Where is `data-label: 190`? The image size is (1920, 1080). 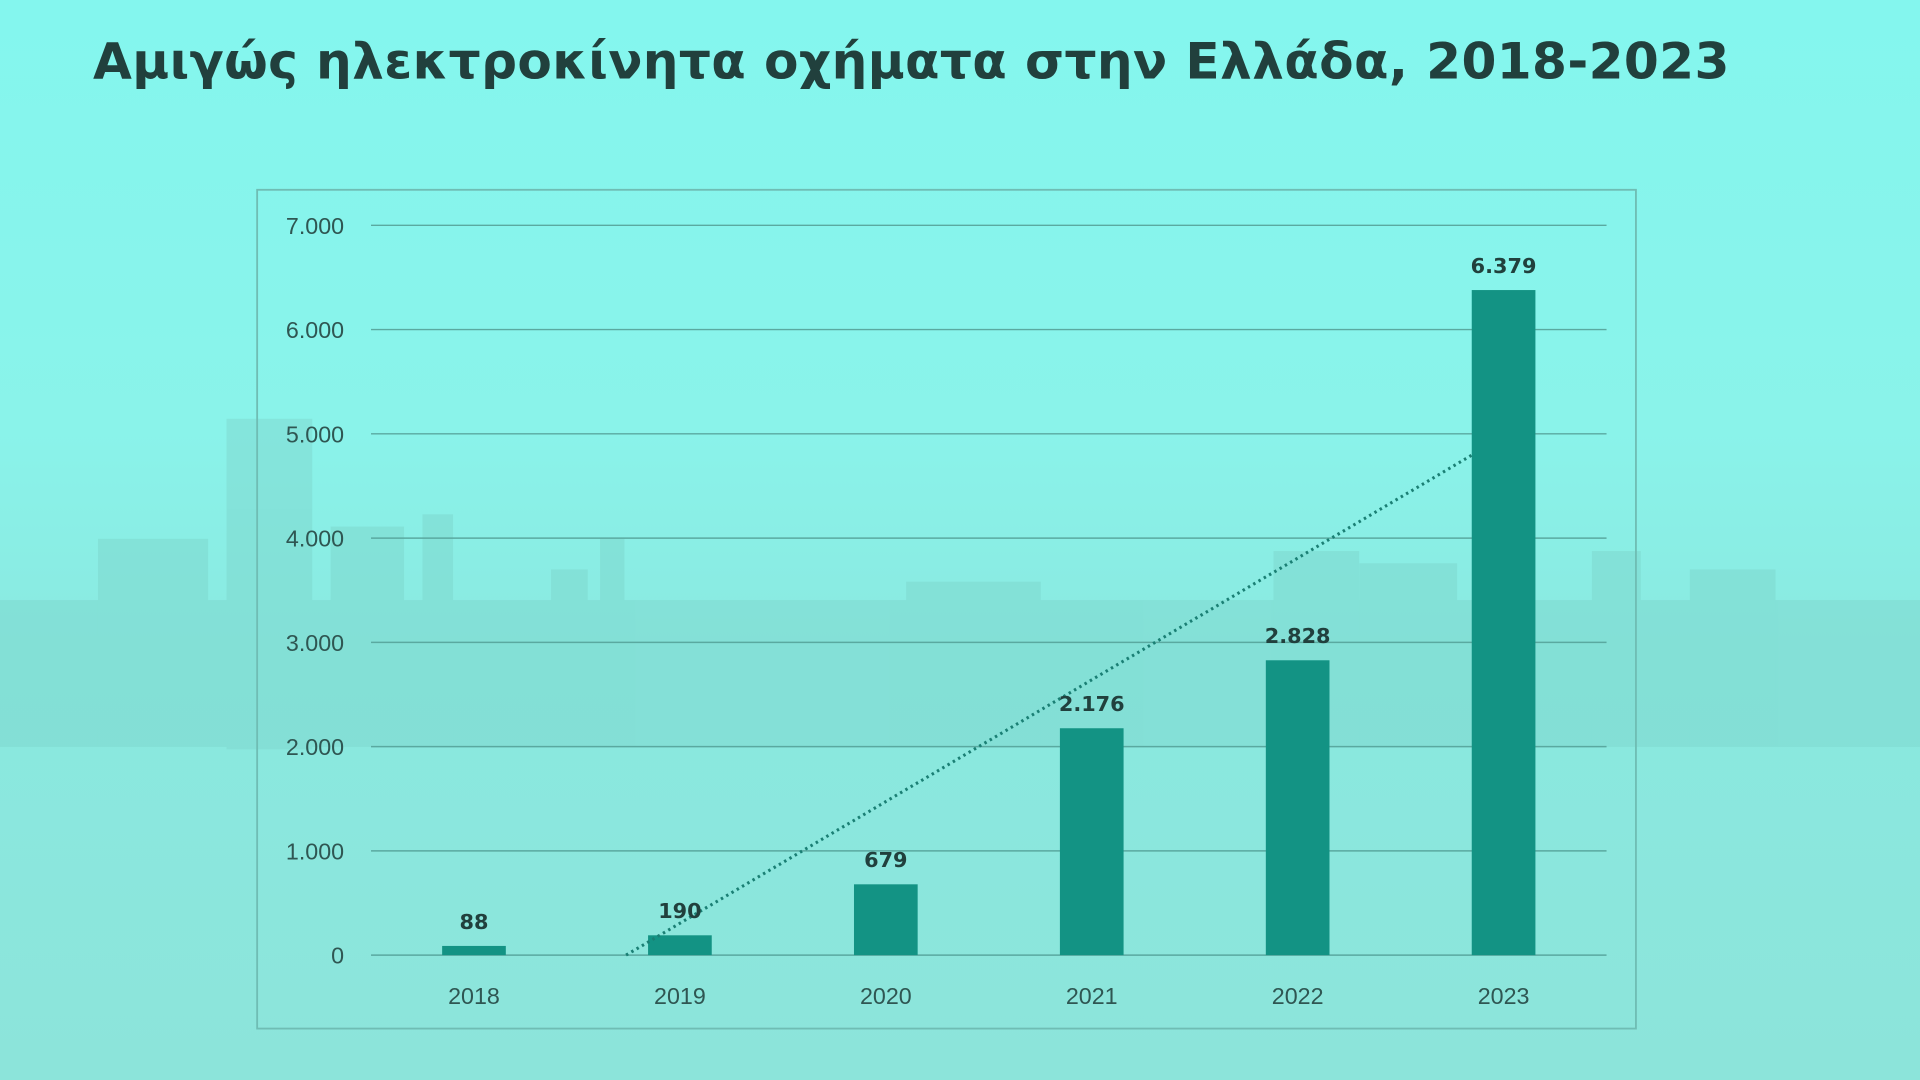 data-label: 190 is located at coordinates (679, 911).